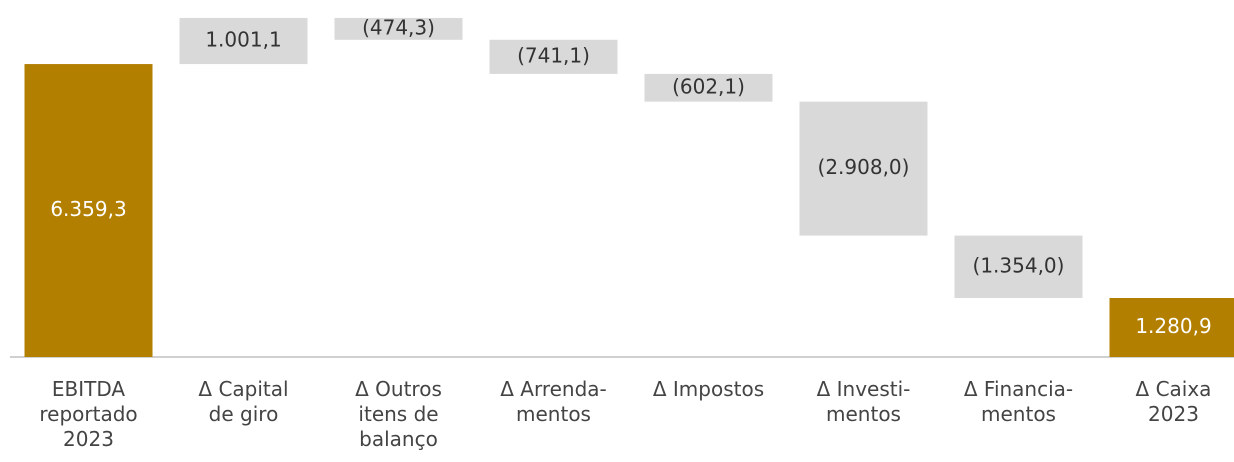 The width and height of the screenshot is (1234, 462). I want to click on x-tick-label: Δ Arrenda-mentos, so click(553, 401).